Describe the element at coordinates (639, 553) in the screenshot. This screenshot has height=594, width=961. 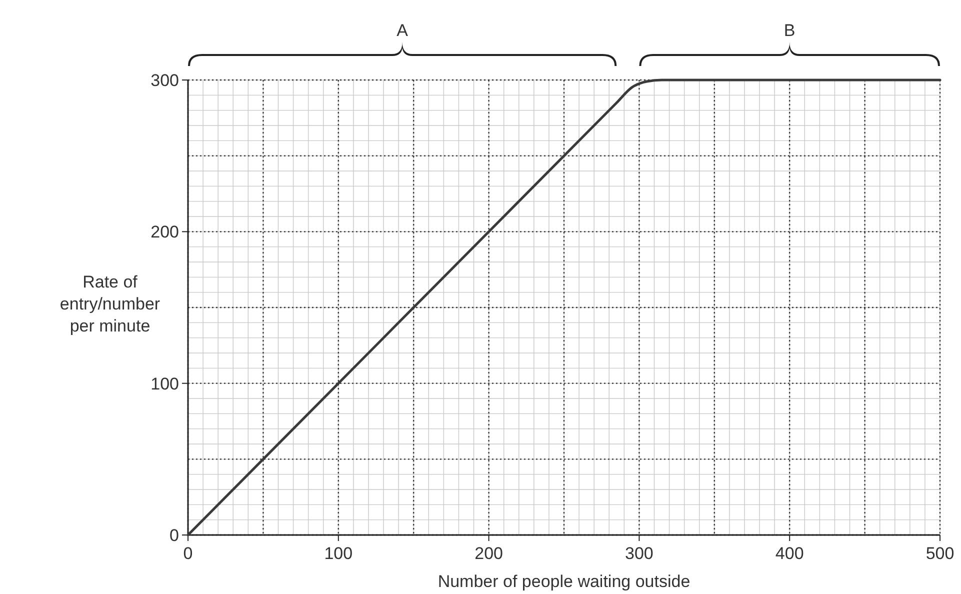
I see `x-tick-label: 300` at that location.